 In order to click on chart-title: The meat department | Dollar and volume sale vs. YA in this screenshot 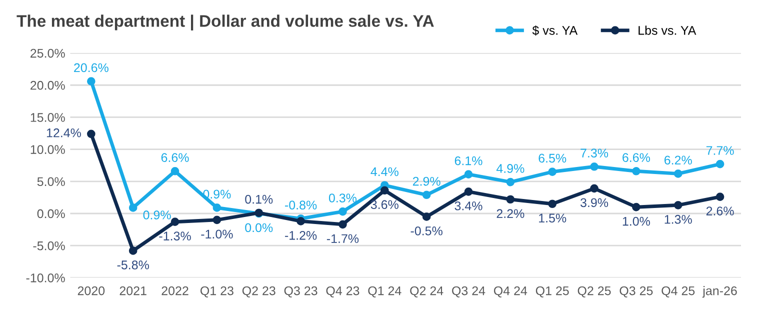, I will do `click(225, 22)`.